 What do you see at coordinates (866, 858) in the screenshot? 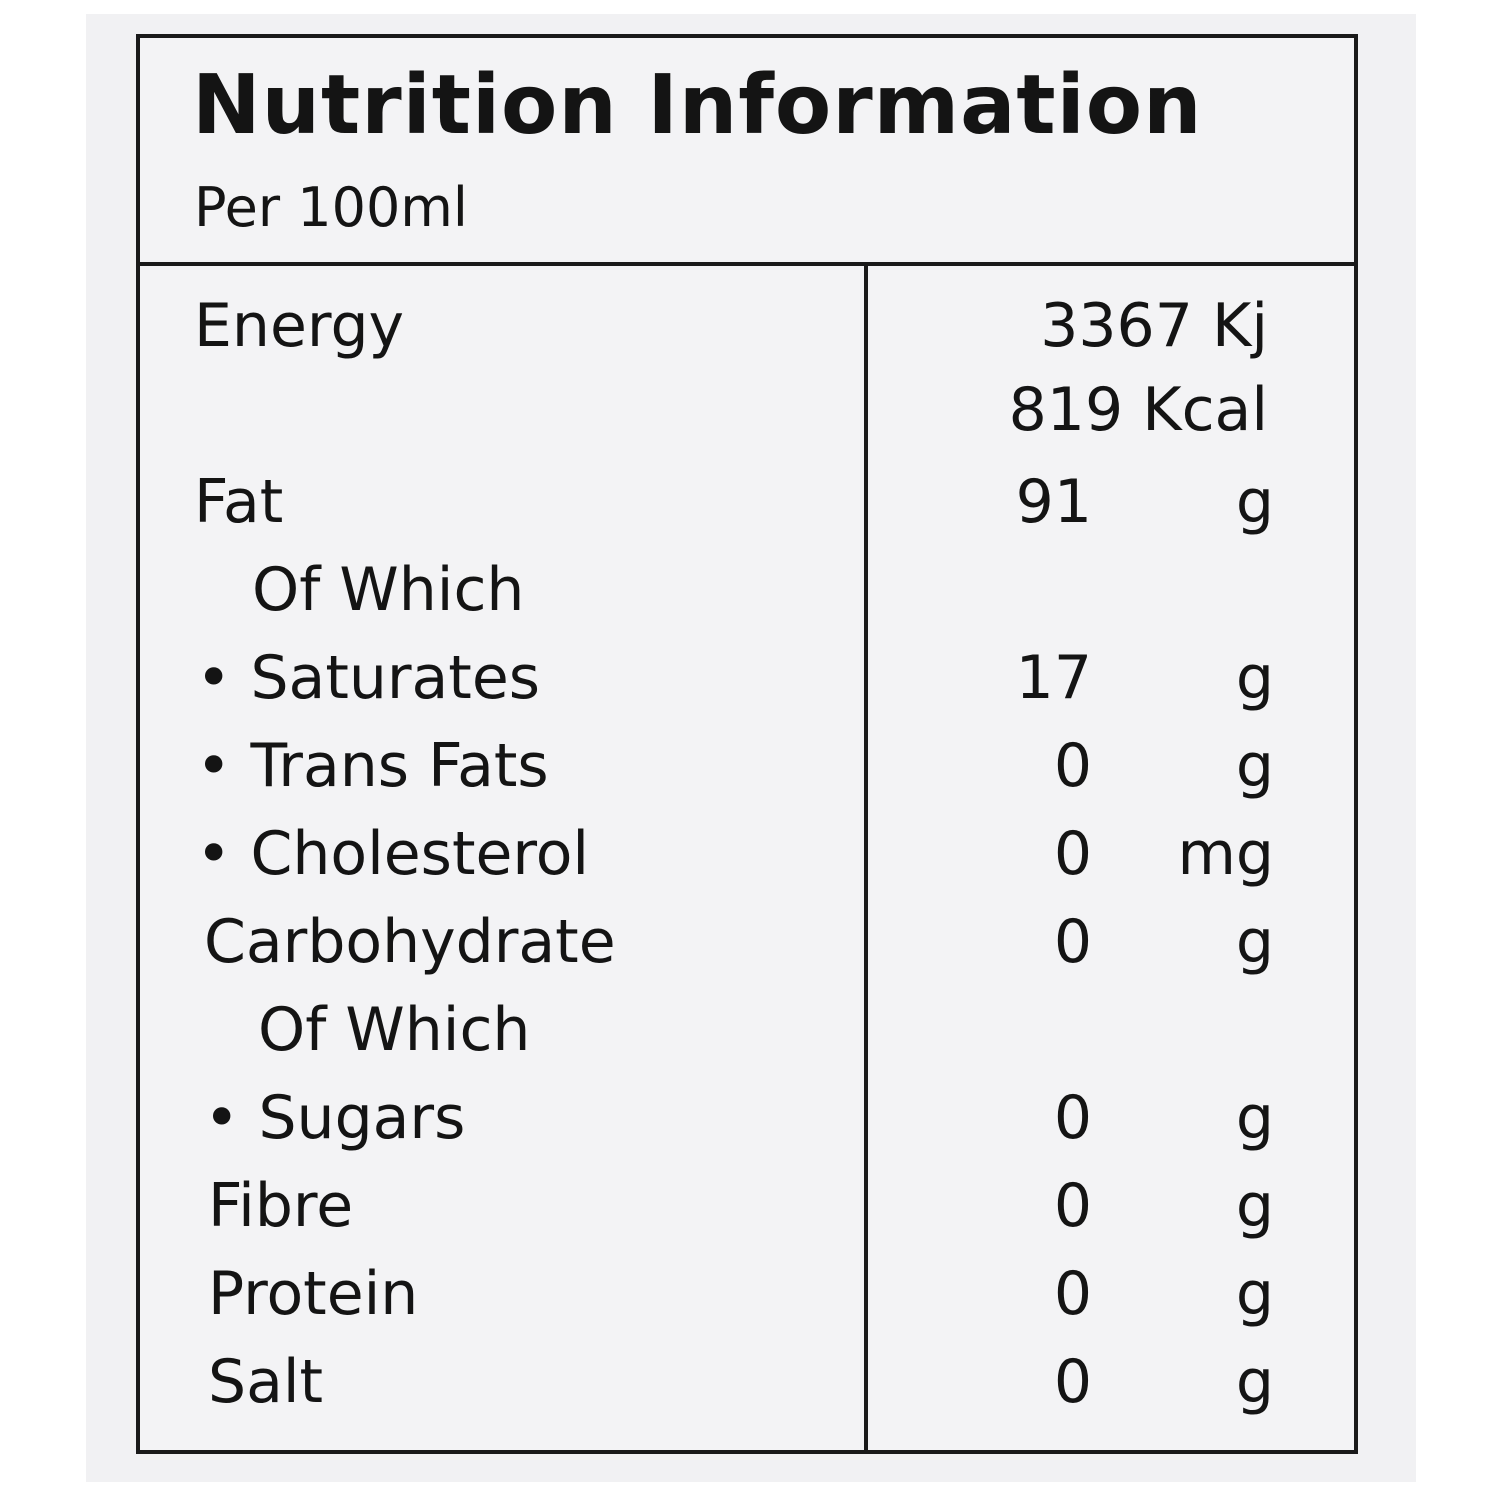
I see `column-divider` at bounding box center [866, 858].